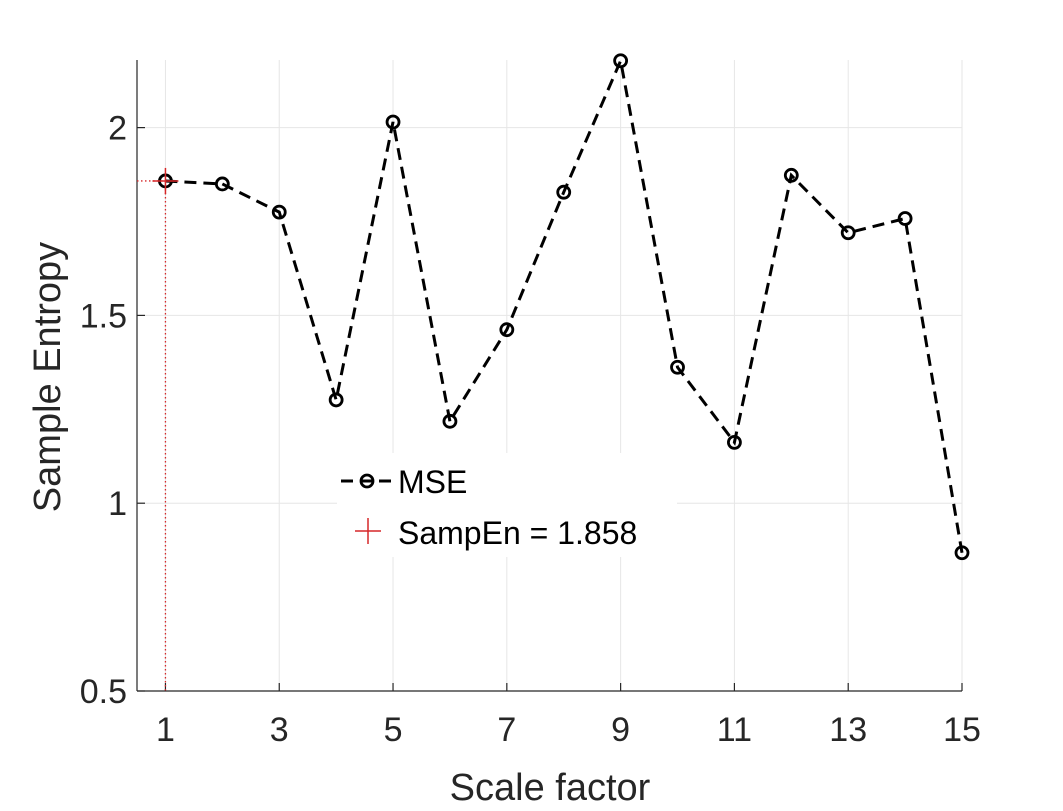 The image size is (1063, 811). What do you see at coordinates (517, 533) in the screenshot?
I see `legend-label-sampen: SampEn = 1.858` at bounding box center [517, 533].